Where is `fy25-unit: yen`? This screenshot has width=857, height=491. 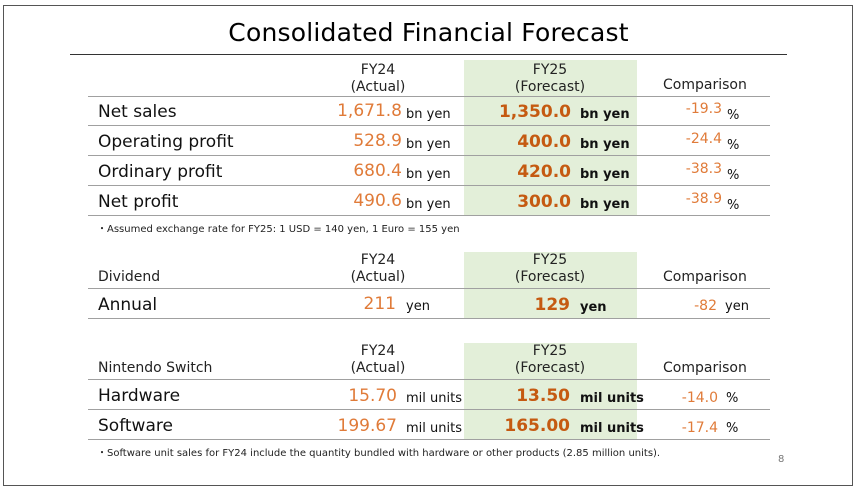
fy25-unit: yen is located at coordinates (593, 307).